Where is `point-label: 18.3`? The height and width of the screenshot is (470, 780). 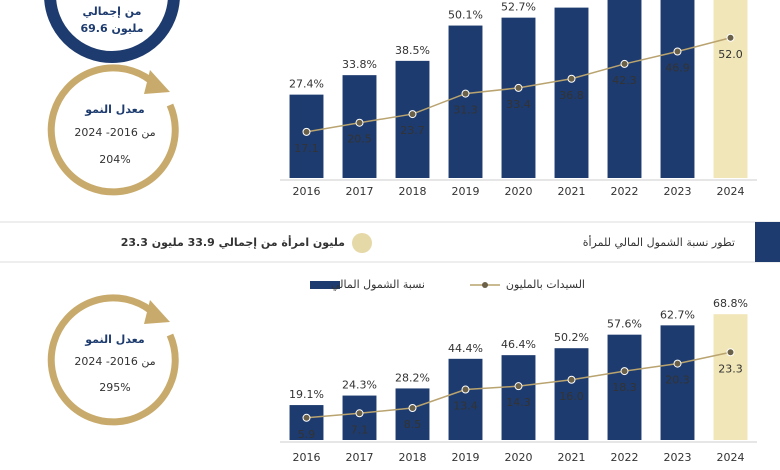
point-label: 18.3 is located at coordinates (624, 387).